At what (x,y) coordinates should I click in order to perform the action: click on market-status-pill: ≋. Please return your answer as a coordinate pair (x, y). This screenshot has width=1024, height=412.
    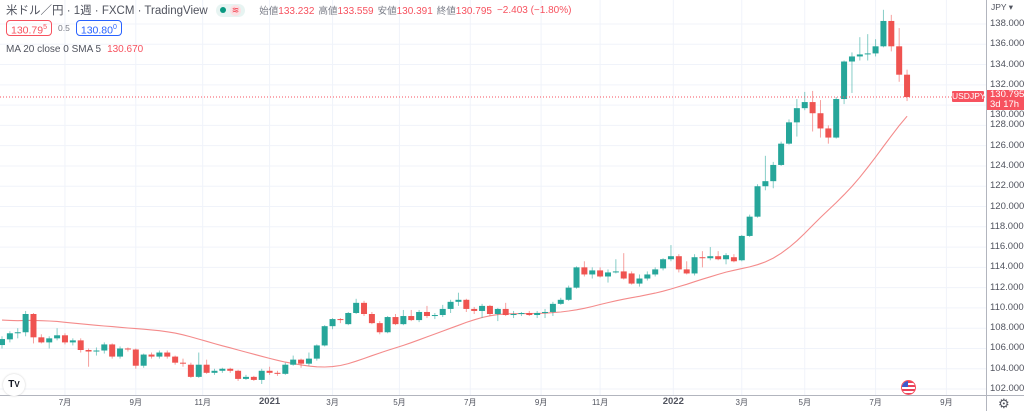
    Looking at the image, I should click on (230, 10).